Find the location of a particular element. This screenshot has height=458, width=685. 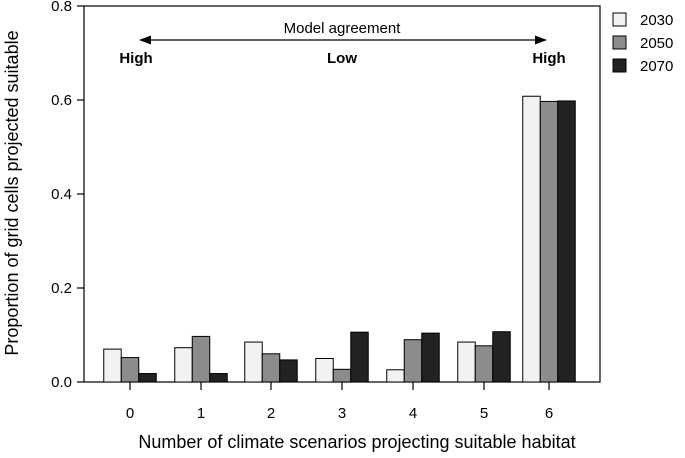

y-tick-label: 0.2 is located at coordinates (61, 288).